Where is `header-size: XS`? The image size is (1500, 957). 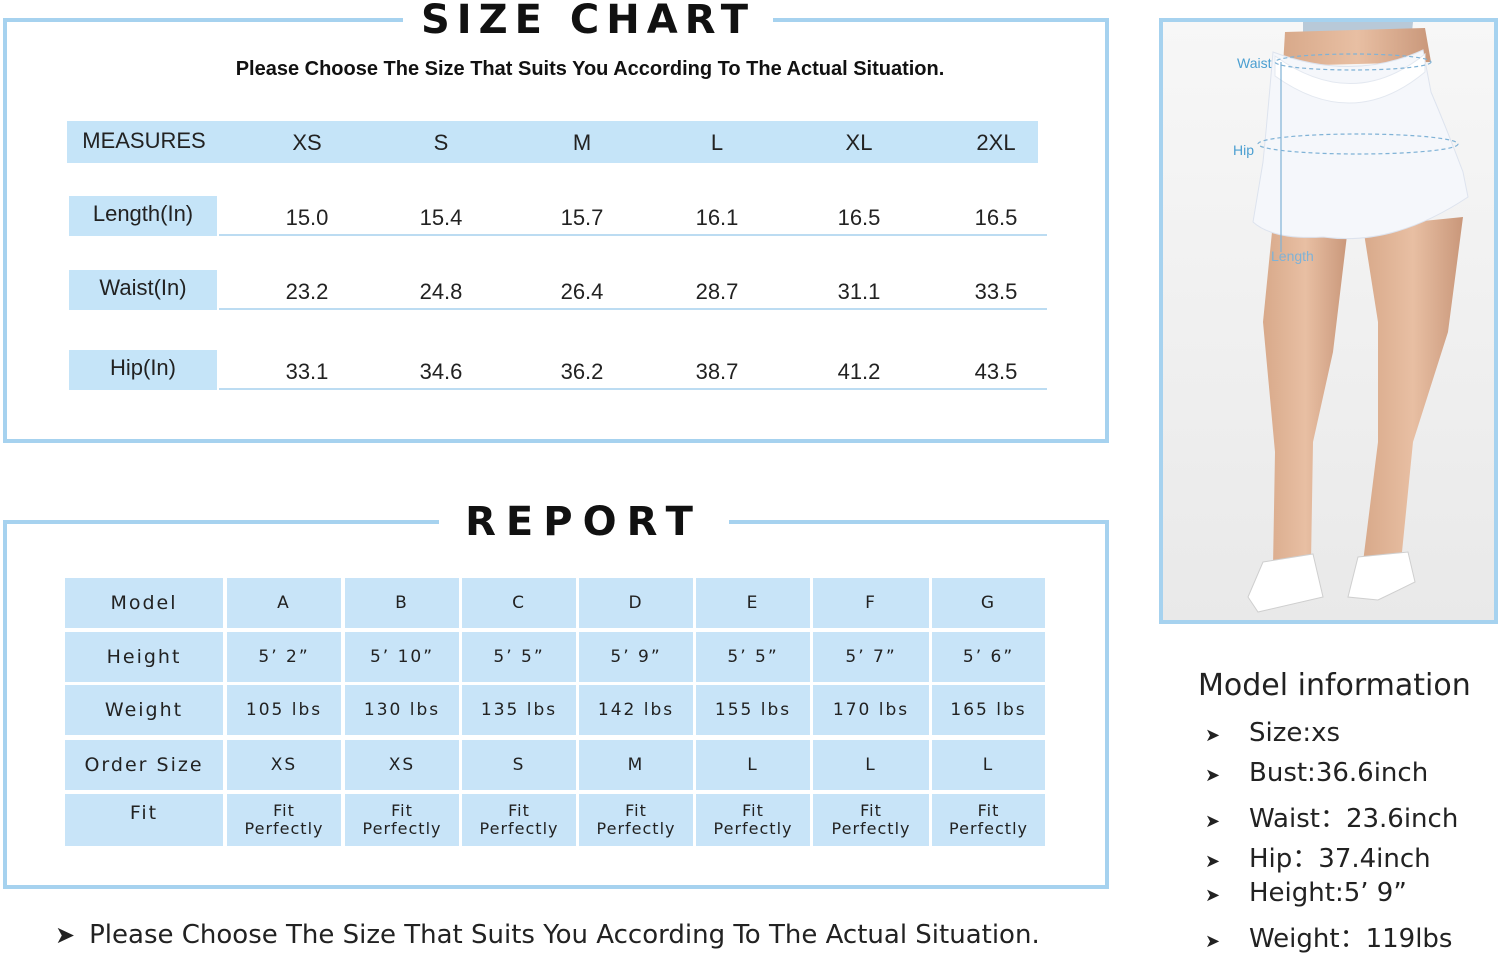 header-size: XS is located at coordinates (307, 142).